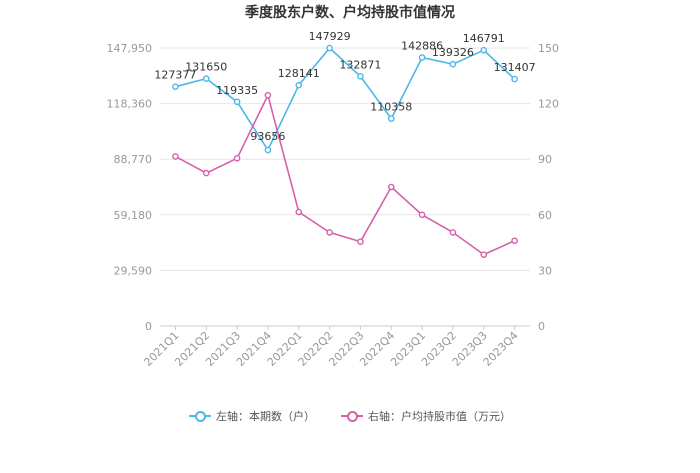 The image size is (700, 473). I want to click on data-label: 119335, so click(237, 90).